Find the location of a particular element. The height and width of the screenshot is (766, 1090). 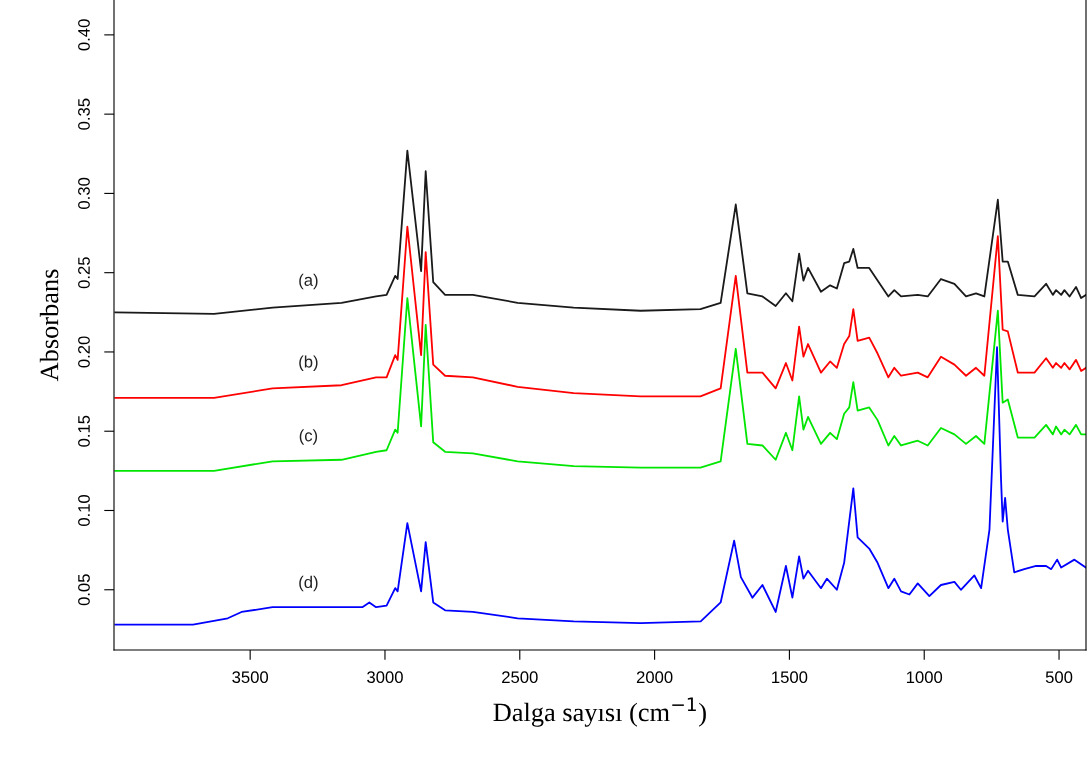

series-label: (b) is located at coordinates (308, 363).